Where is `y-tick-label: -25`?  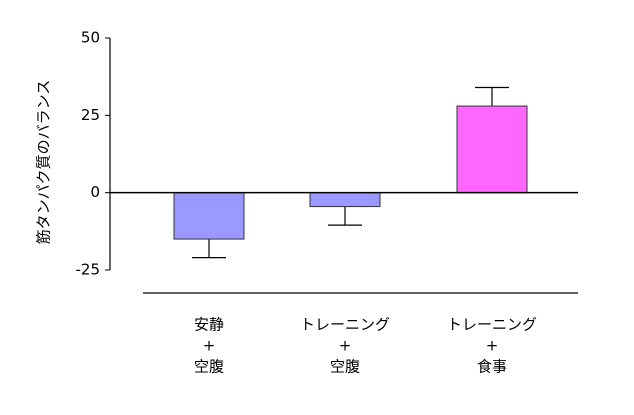
y-tick-label: -25 is located at coordinates (88, 270).